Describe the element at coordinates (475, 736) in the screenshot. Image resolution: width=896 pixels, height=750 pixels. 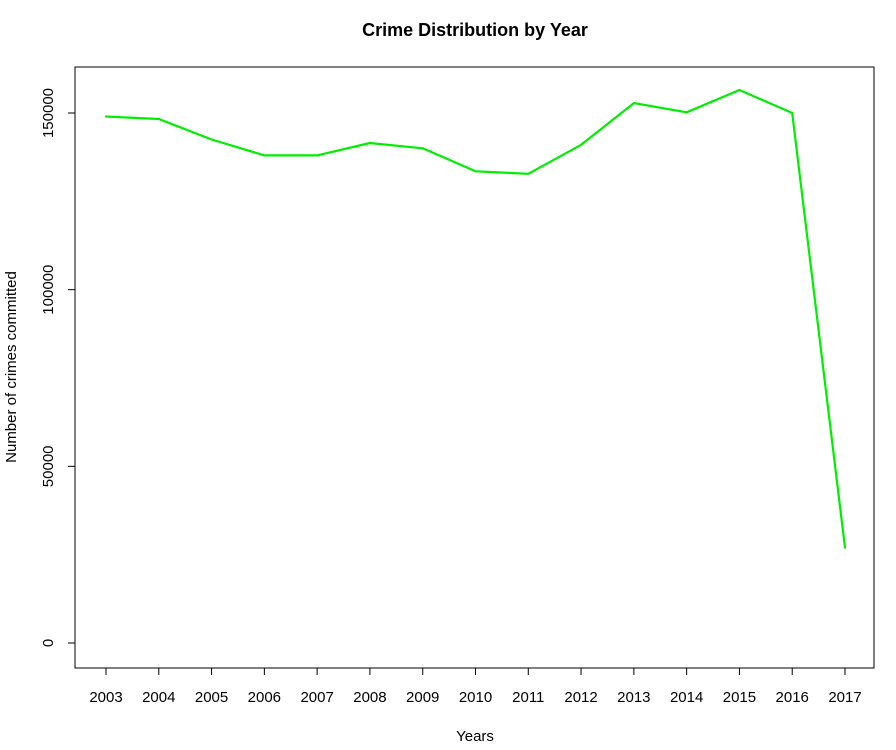
I see `x-axis-label: Years` at that location.